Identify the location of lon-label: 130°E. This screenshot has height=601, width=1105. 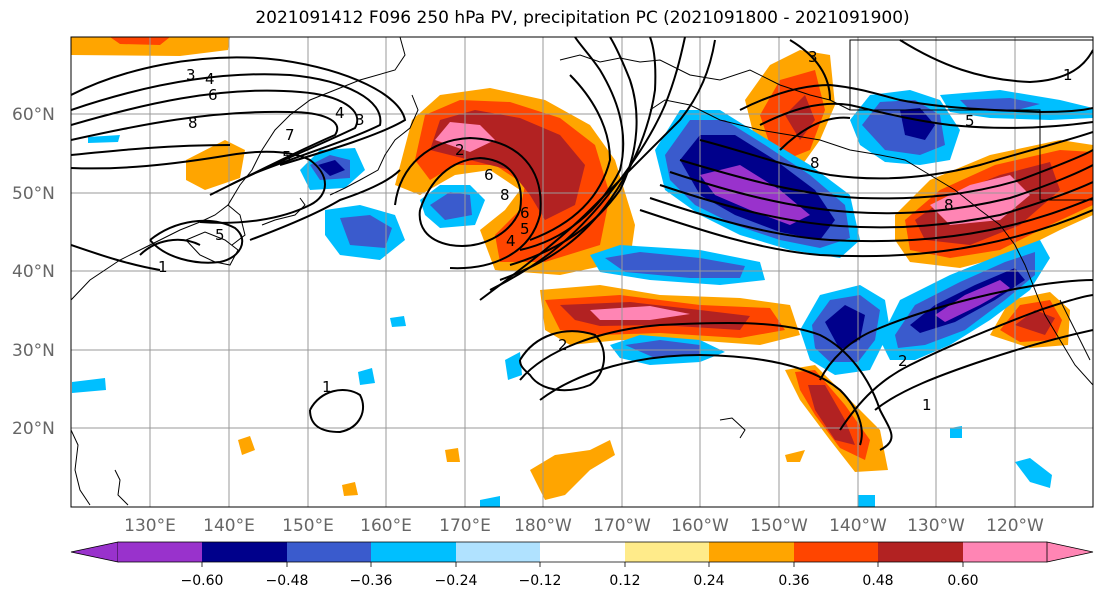
(150, 526).